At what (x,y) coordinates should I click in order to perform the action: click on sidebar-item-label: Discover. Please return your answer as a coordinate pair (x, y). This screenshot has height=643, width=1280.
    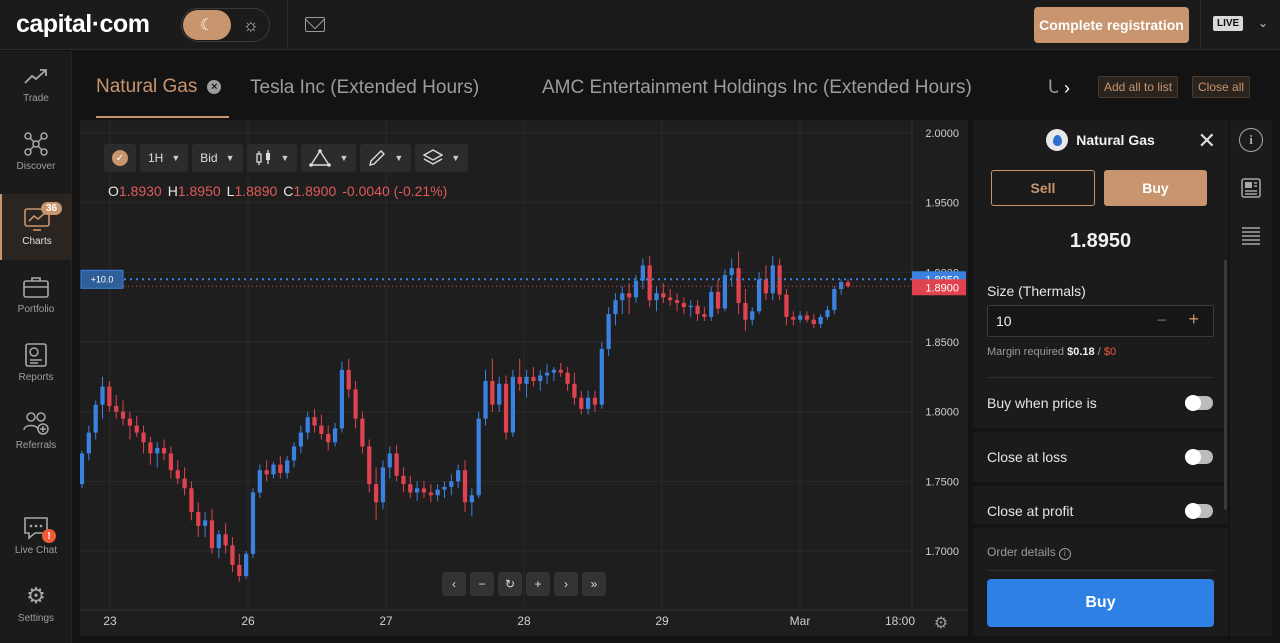
    Looking at the image, I should click on (36, 166).